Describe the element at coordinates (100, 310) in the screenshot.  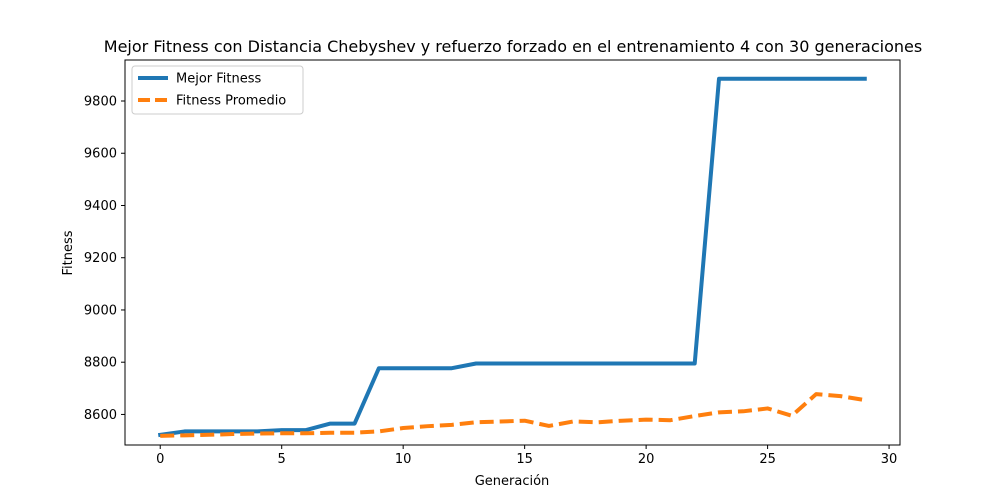
I see `y-tick-label: 9000` at that location.